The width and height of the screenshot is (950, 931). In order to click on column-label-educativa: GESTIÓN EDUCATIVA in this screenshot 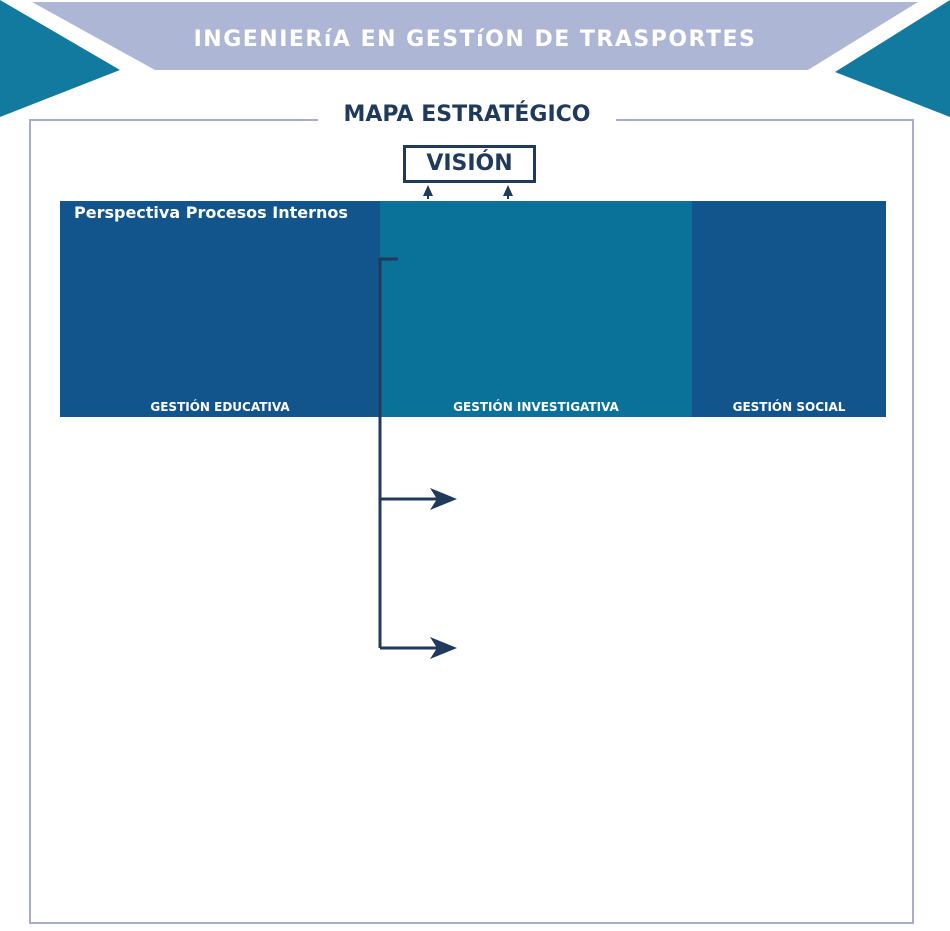, I will do `click(220, 407)`.